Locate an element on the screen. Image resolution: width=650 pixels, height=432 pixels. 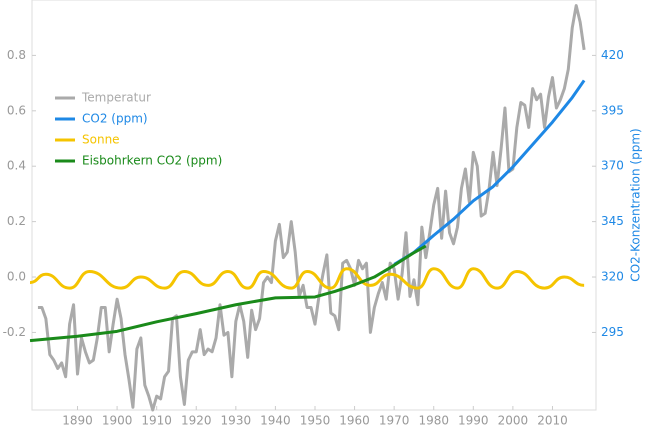
legend-label: CO2 (ppm) is located at coordinates (115, 119).